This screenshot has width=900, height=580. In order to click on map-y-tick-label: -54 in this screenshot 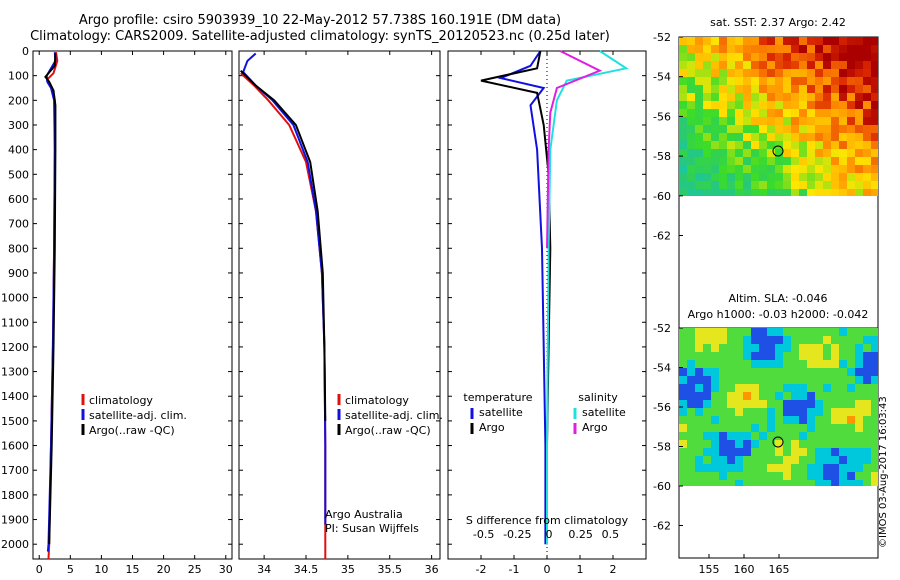, I will do `click(662, 368)`.